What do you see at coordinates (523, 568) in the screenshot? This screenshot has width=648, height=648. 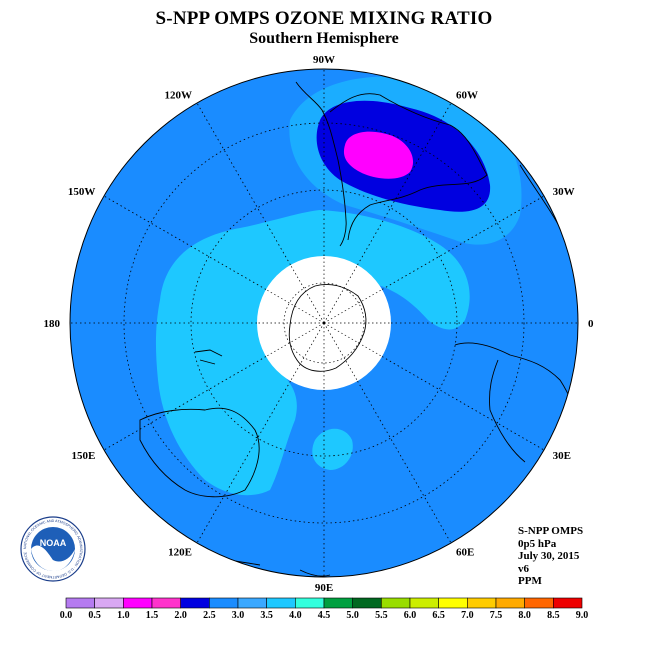 I see `version-label: v6` at bounding box center [523, 568].